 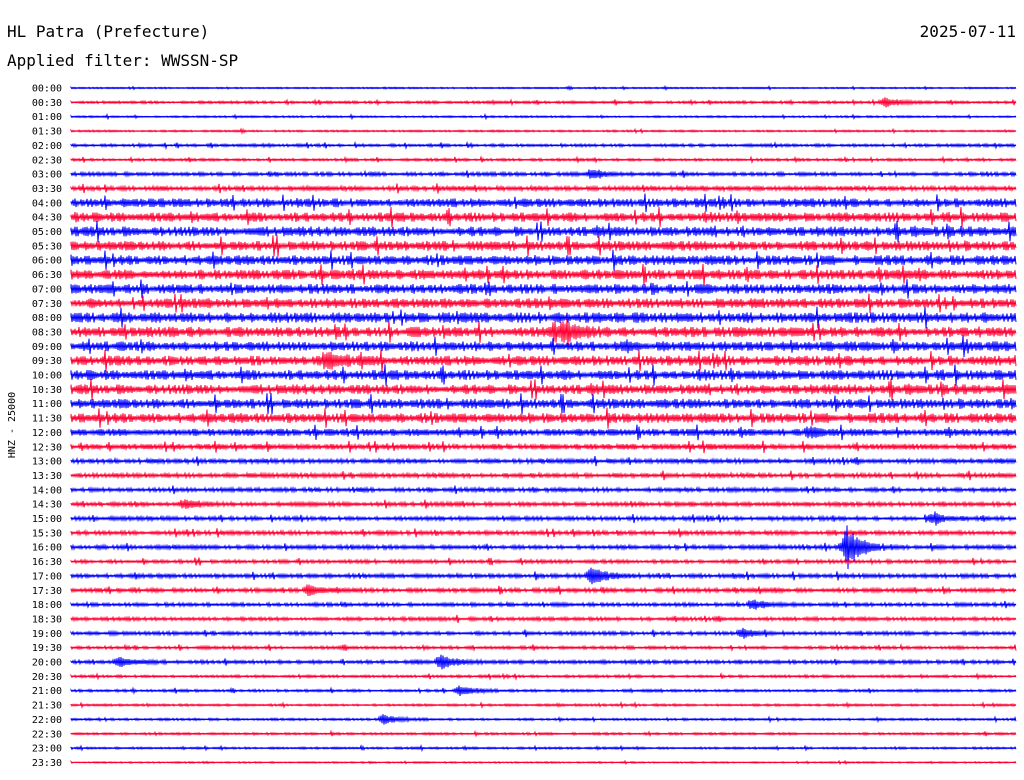 What do you see at coordinates (47, 677) in the screenshot?
I see `time-tick-label: 20:30` at bounding box center [47, 677].